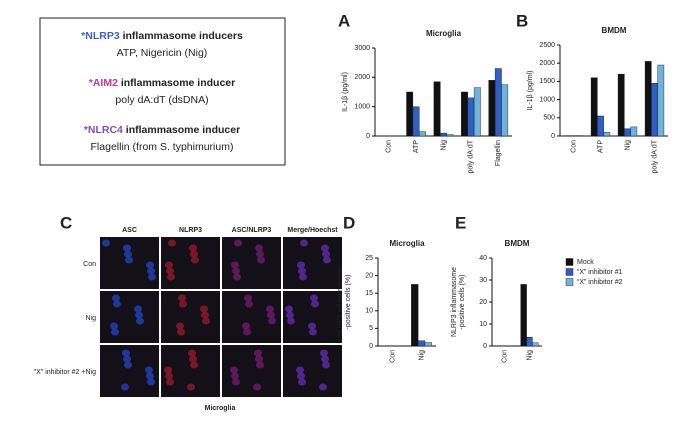  Describe the element at coordinates (312, 230) in the screenshot. I see `column-header: Merge/Hoechst` at that location.